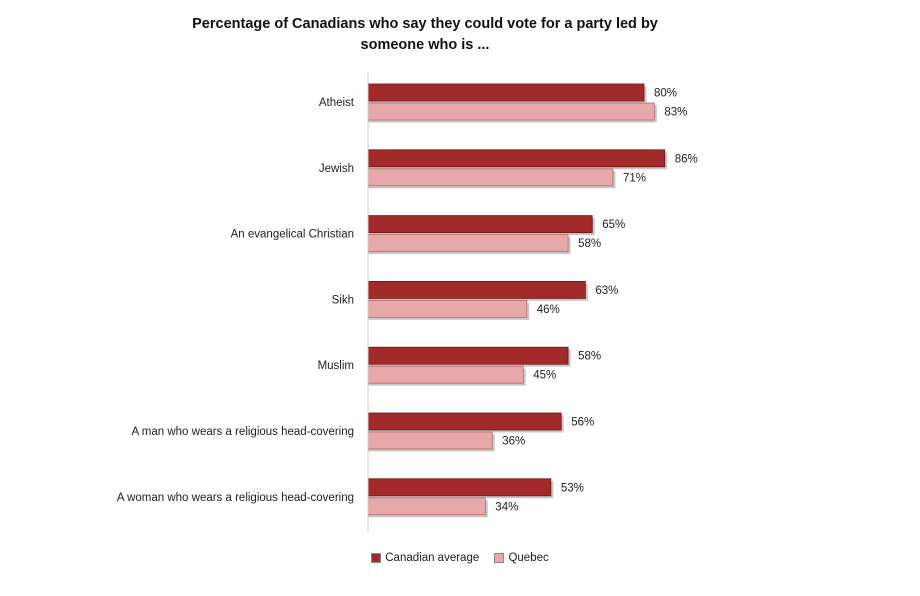 The image size is (920, 596). I want to click on category-label-atheist: Atheist, so click(337, 103).